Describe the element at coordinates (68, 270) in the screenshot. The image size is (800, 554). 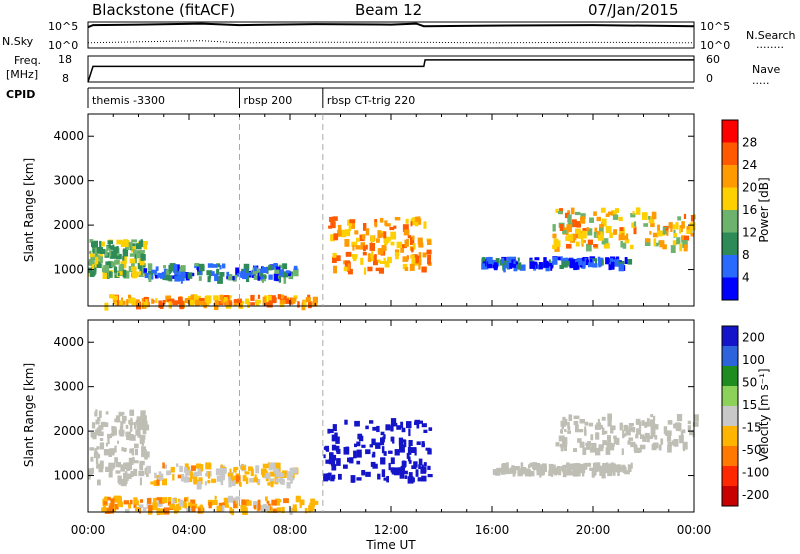
I see `y-tick-label: 1000` at that location.